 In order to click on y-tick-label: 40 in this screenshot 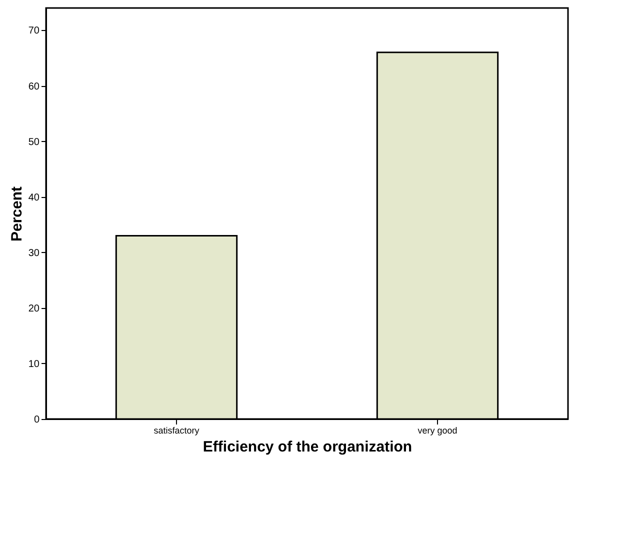, I will do `click(34, 198)`.